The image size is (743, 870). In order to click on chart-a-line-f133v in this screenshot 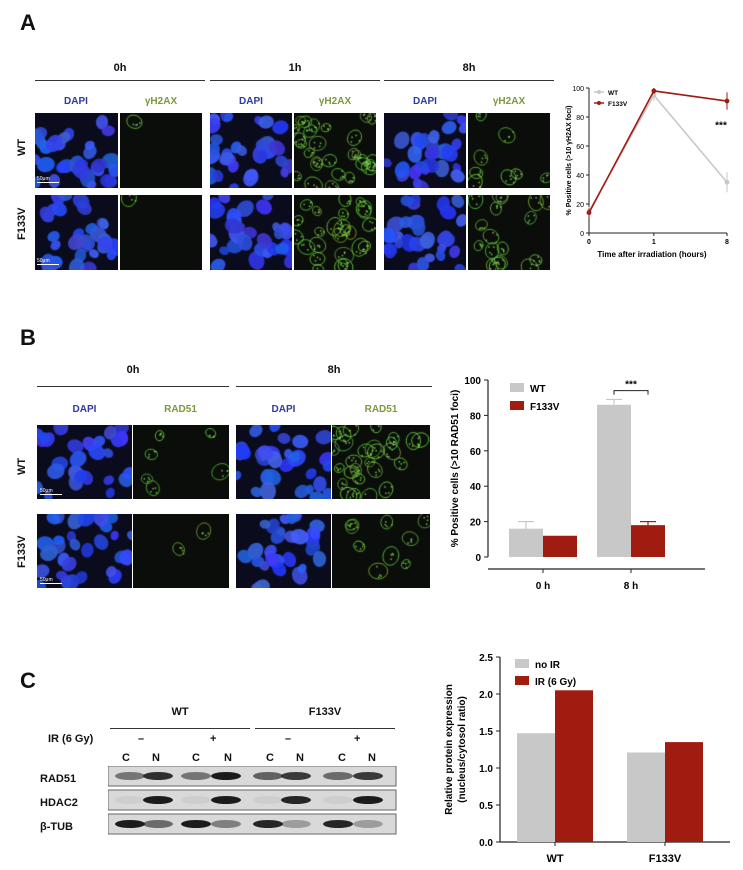, I will do `click(658, 152)`.